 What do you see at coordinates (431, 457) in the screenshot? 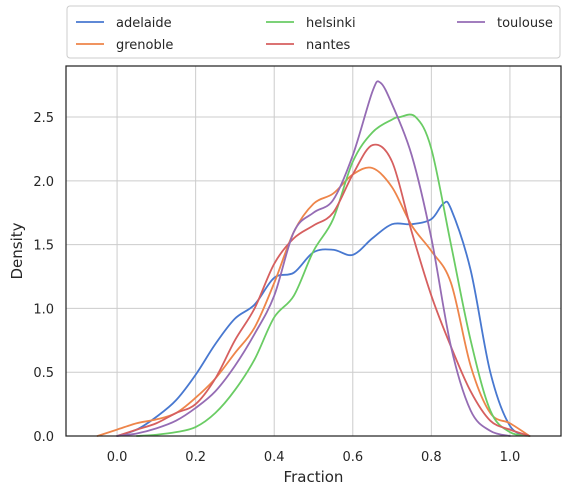
I see `x-tick-label: 0.8` at bounding box center [431, 457].